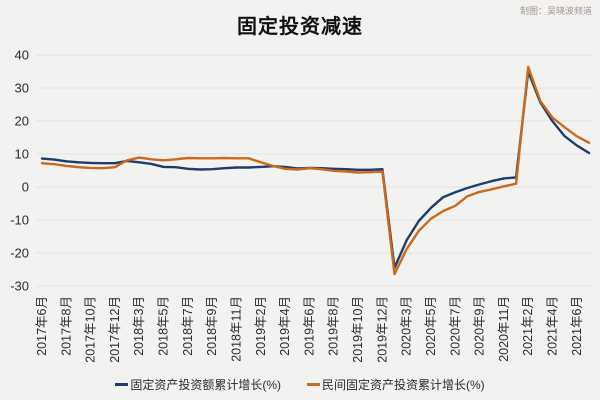 This screenshot has width=600, height=400. Describe the element at coordinates (285, 326) in the screenshot. I see `x-tick-label: 2019年4月` at that location.